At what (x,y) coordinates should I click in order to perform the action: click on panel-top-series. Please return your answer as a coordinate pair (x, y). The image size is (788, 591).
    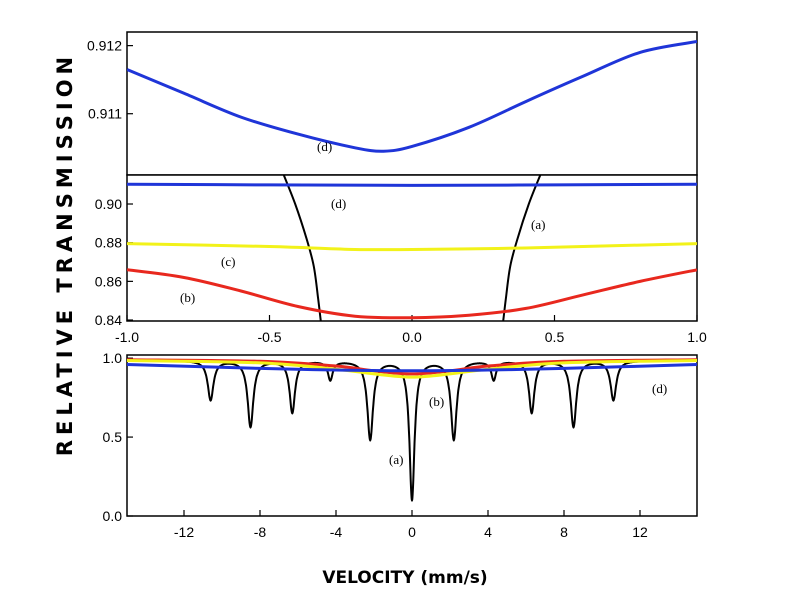
    Looking at the image, I should click on (412, 96).